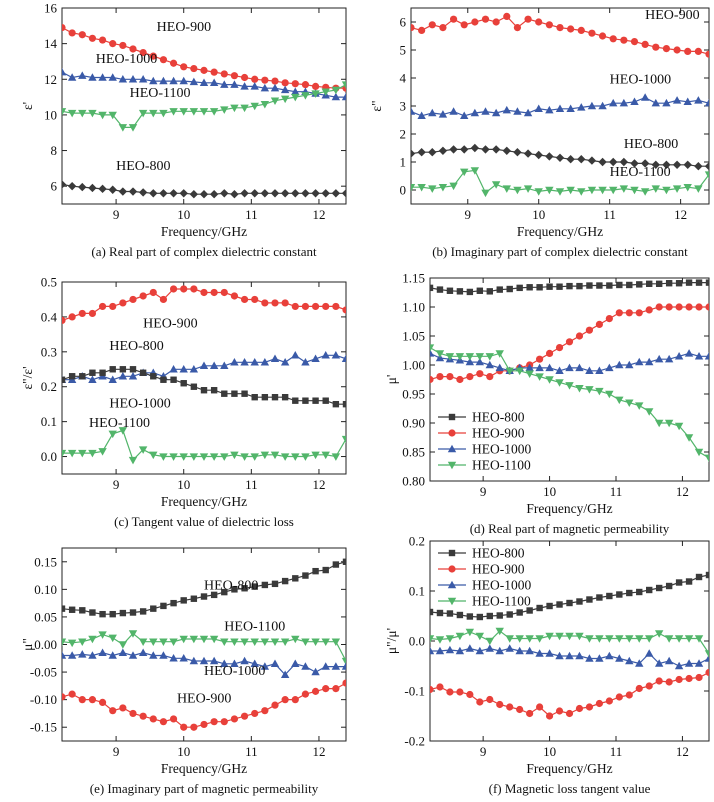 Image resolution: width=714 pixels, height=802 pixels. Describe the element at coordinates (27, 644) in the screenshot. I see `y-axis-label: μ"` at that location.